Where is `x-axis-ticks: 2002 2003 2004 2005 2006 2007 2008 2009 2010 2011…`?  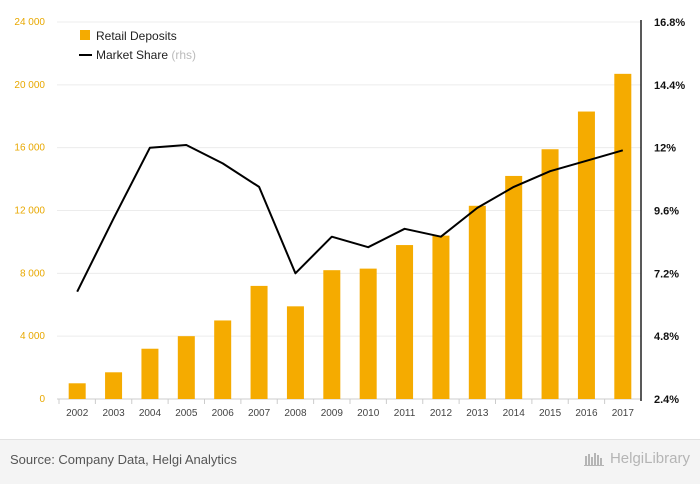 x-axis-ticks: 2002 2003 2004 2005 2006 2007 2008 2009 2010 2011… is located at coordinates (346, 409).